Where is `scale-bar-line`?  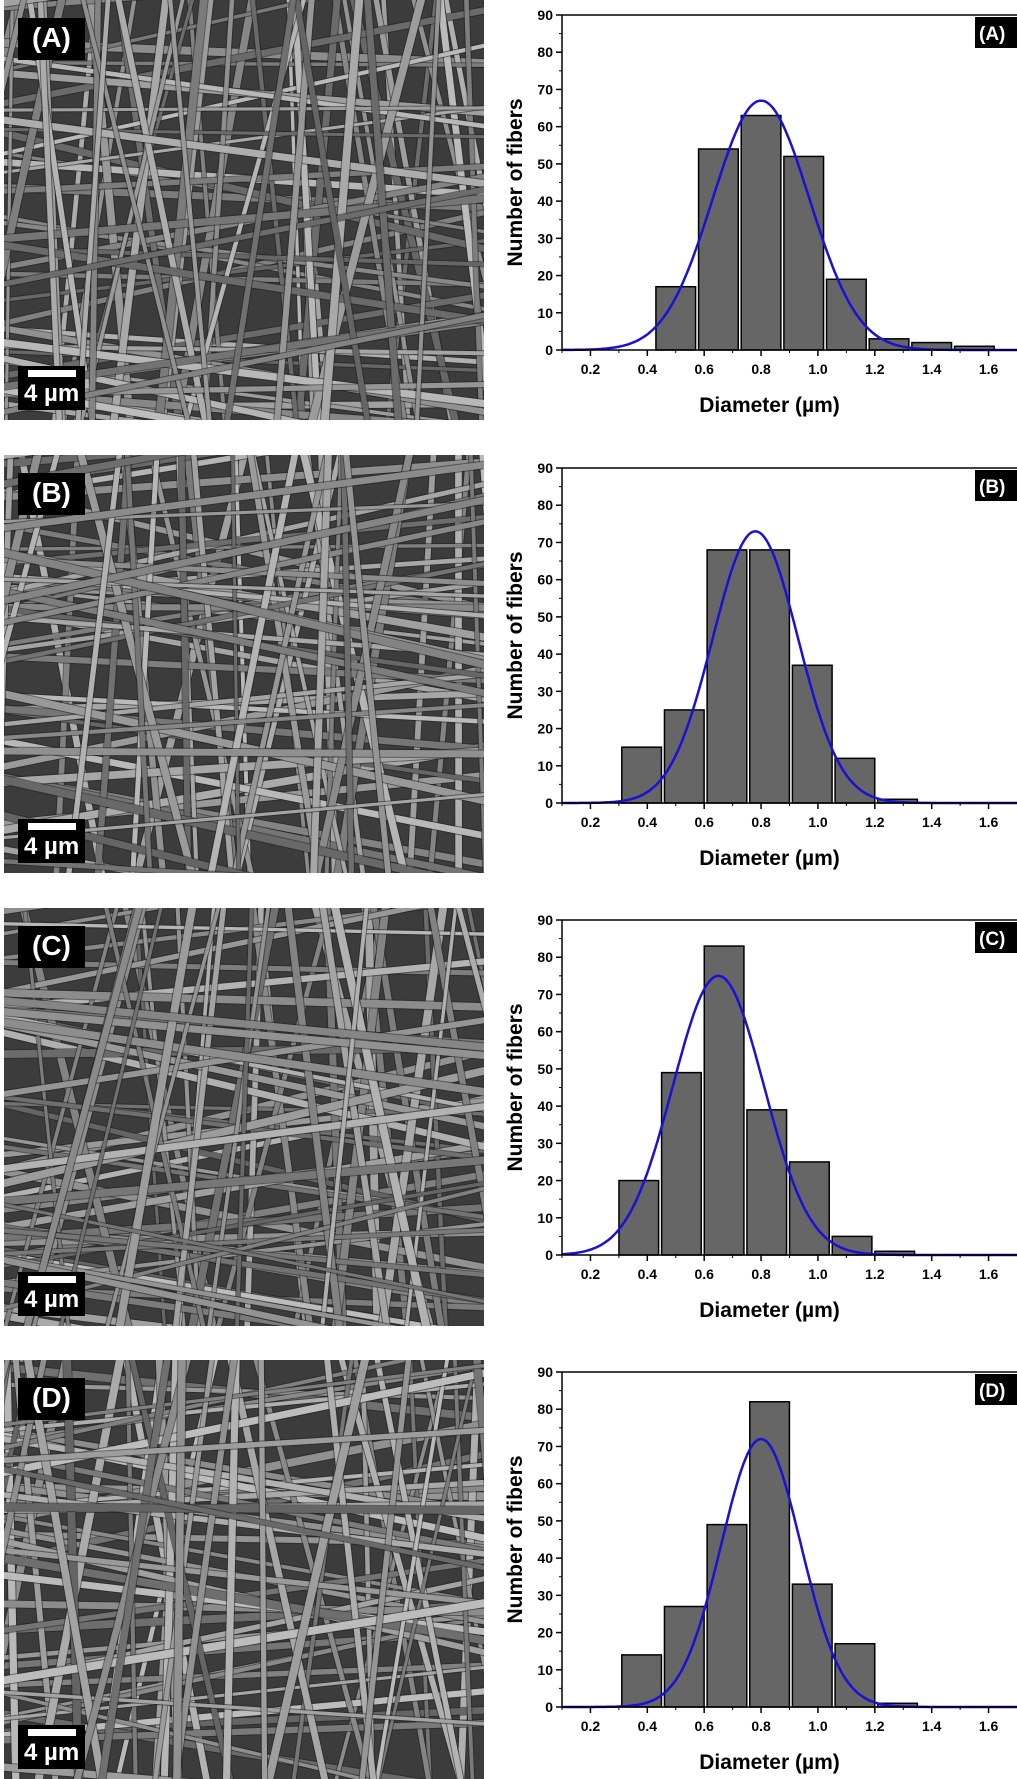
scale-bar-line is located at coordinates (51, 826).